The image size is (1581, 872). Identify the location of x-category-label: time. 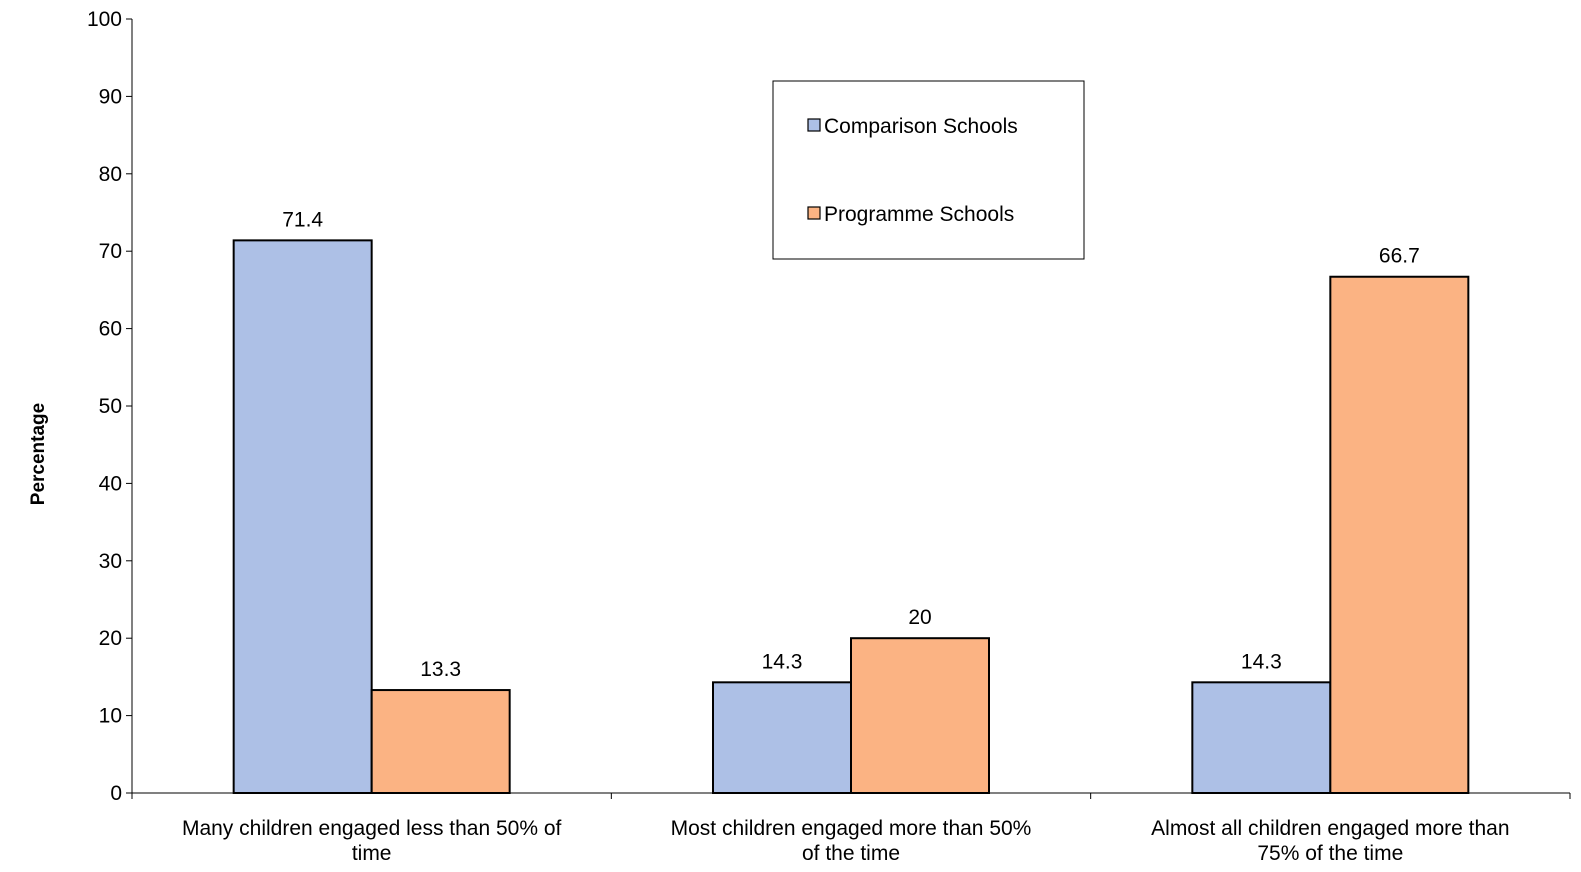
(372, 853).